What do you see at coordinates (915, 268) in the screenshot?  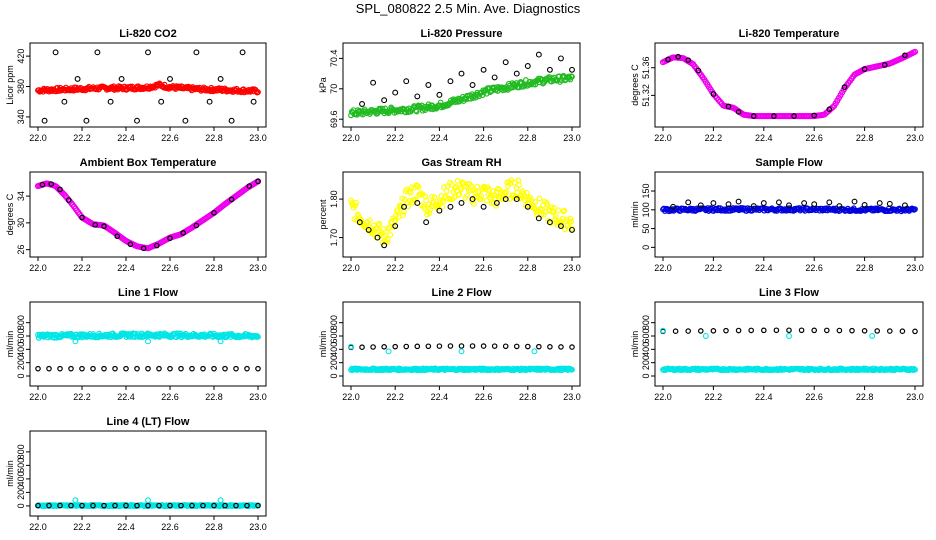 I see `x-tick-label: 23.0` at bounding box center [915, 268].